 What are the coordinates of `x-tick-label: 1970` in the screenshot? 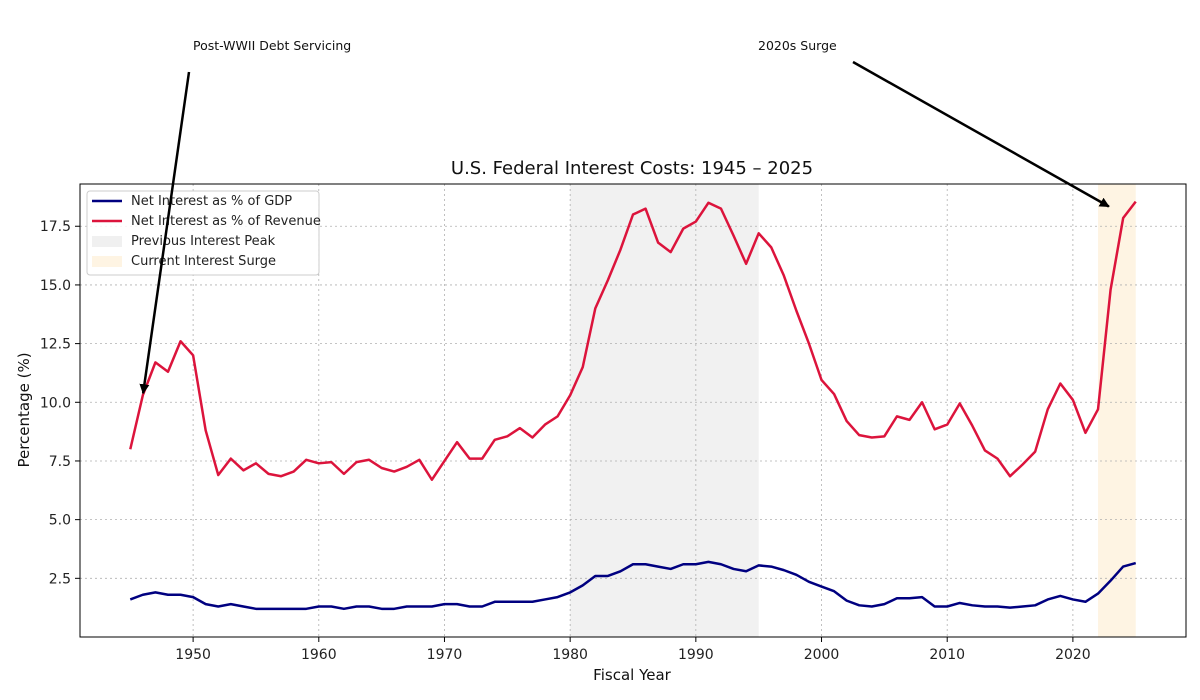 It's located at (445, 655).